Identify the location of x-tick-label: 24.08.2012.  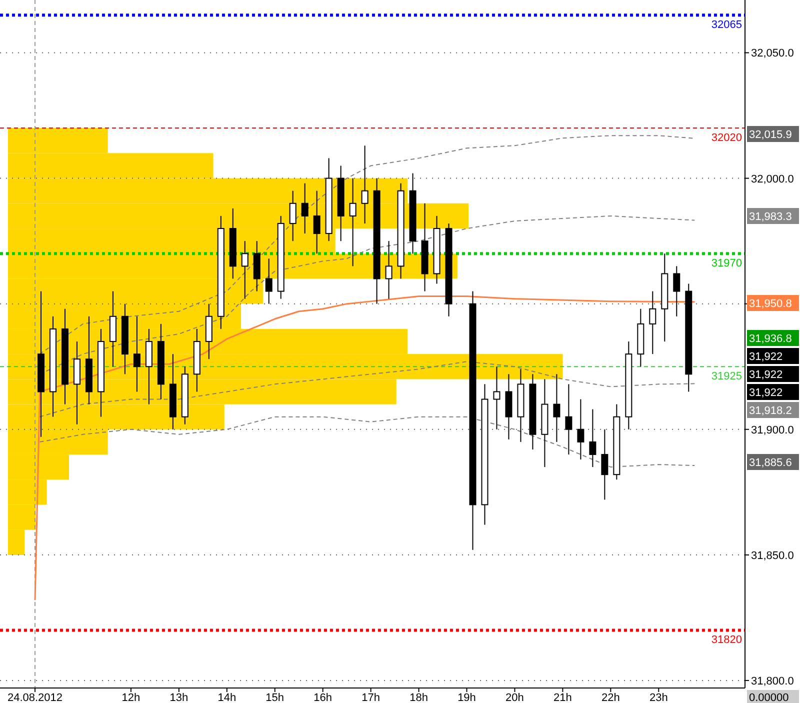
(35, 697).